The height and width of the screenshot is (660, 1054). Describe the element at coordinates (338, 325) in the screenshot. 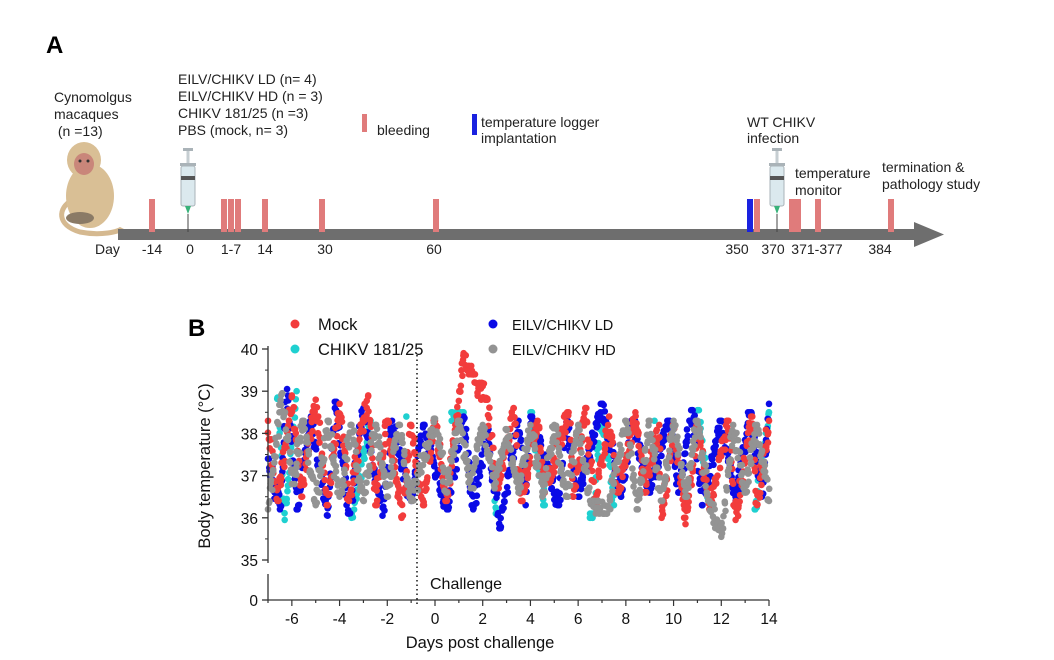

I see `legend-label: Mock` at that location.